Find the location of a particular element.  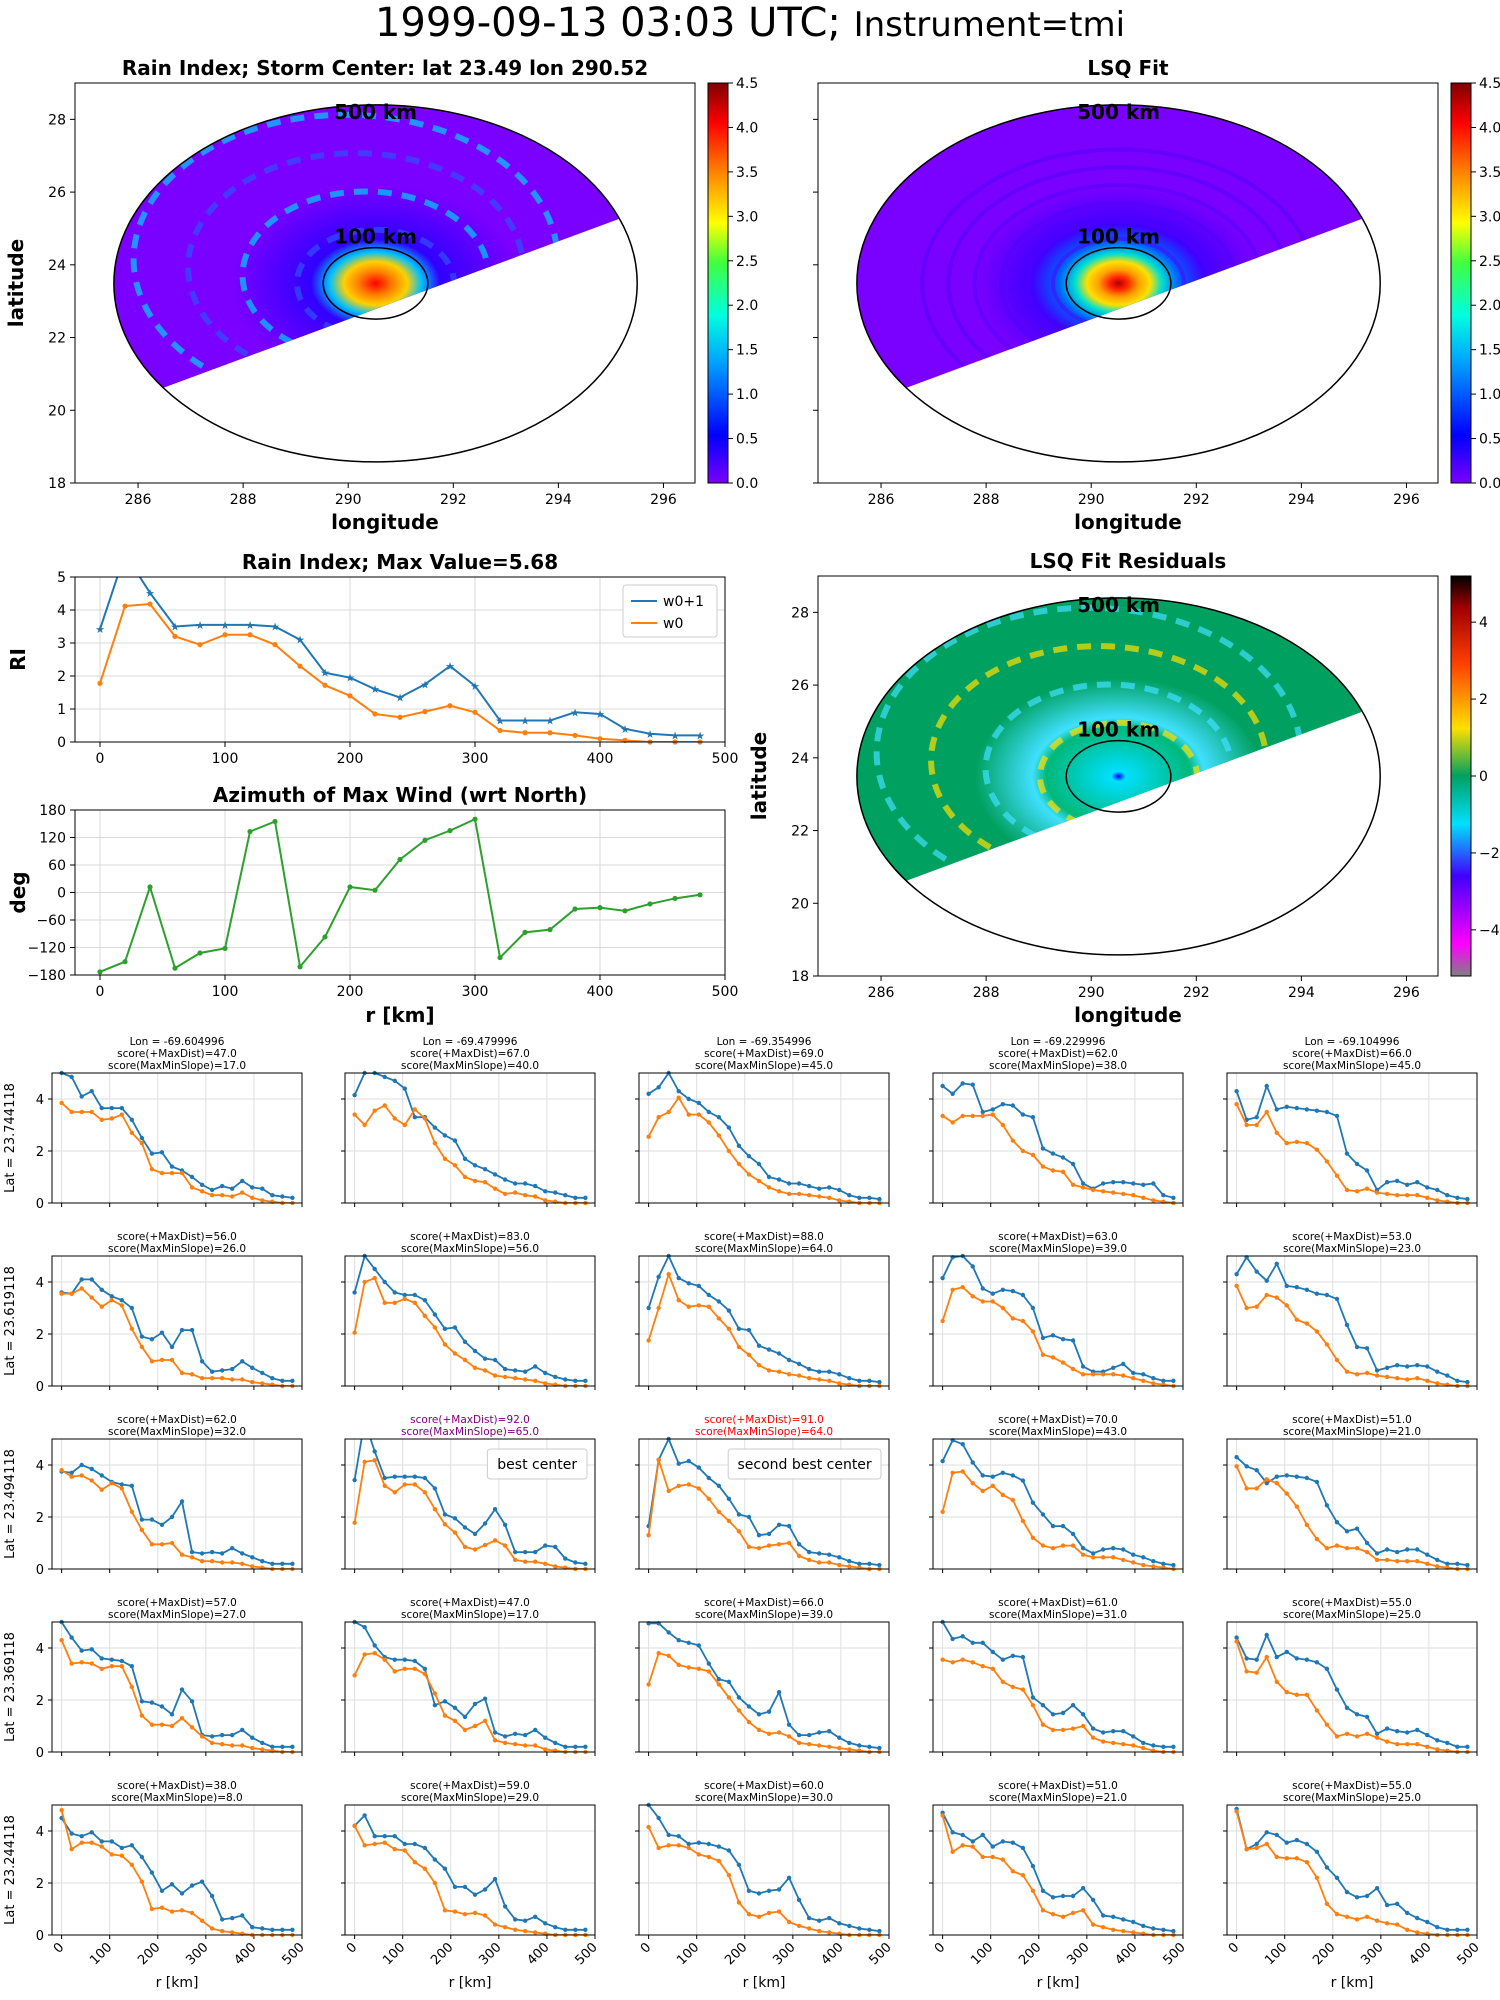

x-tick-label: 288 is located at coordinates (243, 500).